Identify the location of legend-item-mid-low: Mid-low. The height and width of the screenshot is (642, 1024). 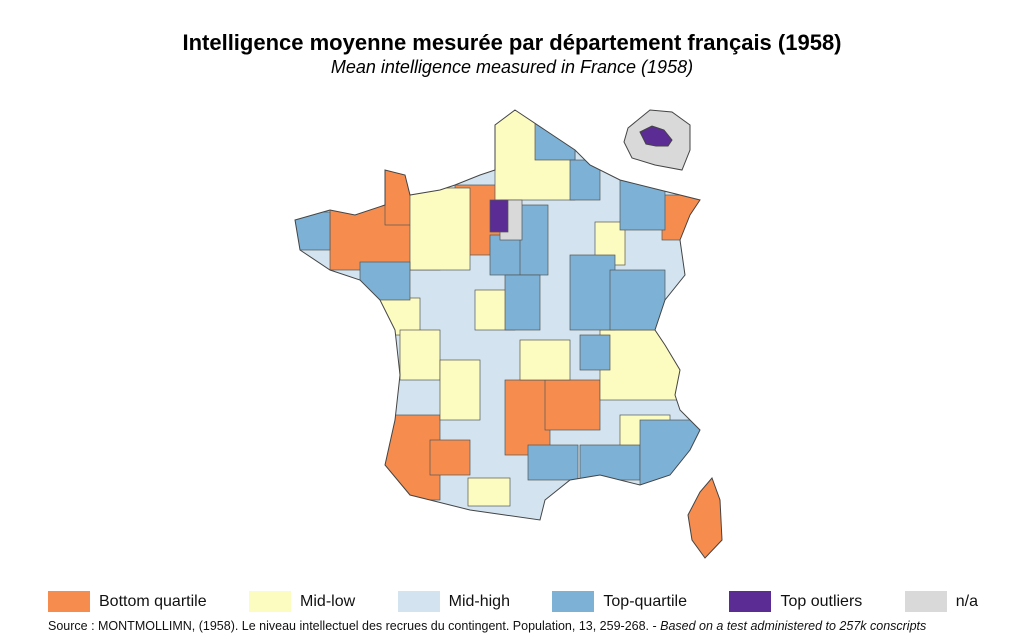
(302, 601).